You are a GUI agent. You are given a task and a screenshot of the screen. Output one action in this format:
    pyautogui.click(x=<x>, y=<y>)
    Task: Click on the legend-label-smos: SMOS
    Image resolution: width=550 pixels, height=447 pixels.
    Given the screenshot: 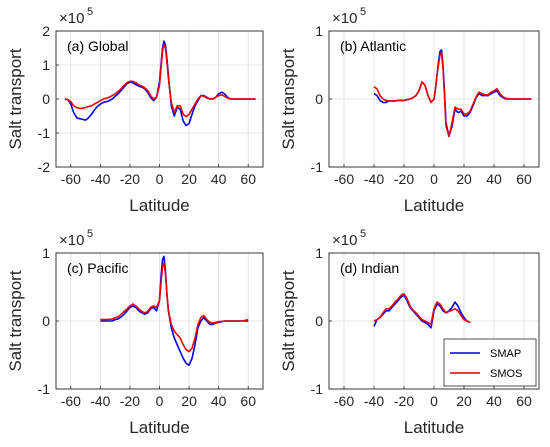 What is the action you would take?
    pyautogui.click(x=506, y=374)
    